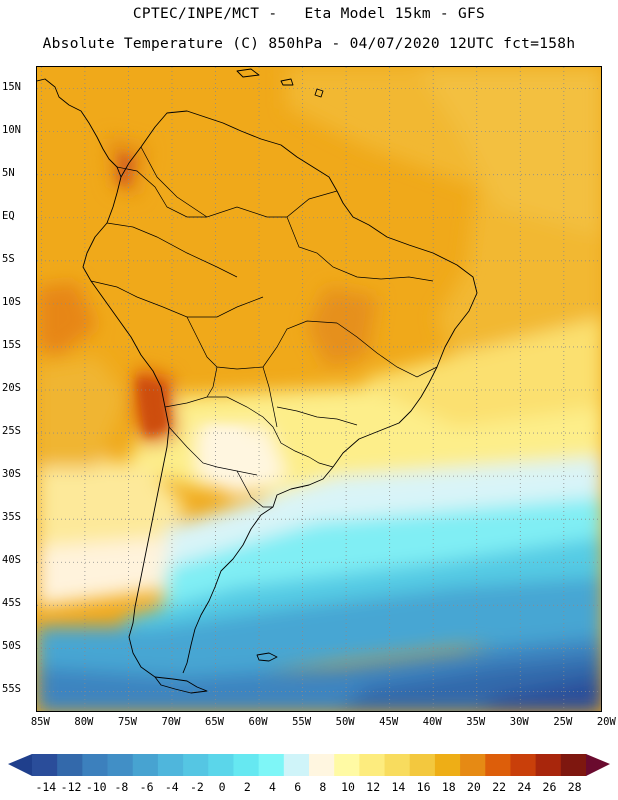  I want to click on falklands, so click(267, 657).